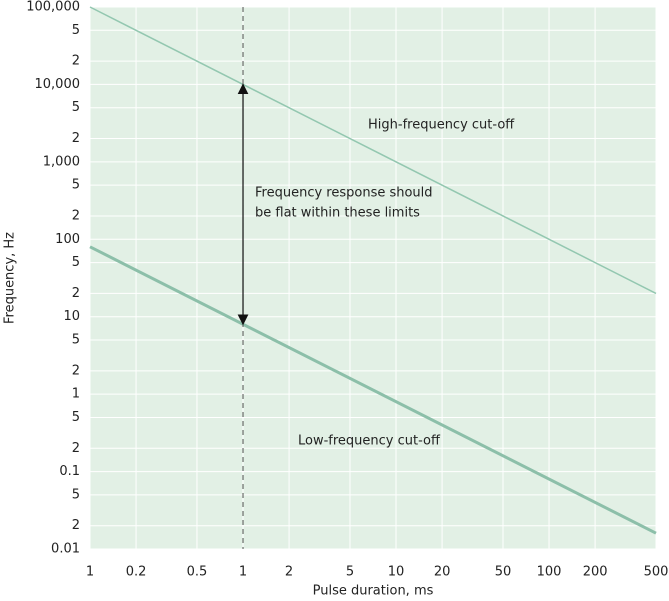  Describe the element at coordinates (595, 572) in the screenshot. I see `x-tick-label: 200` at that location.